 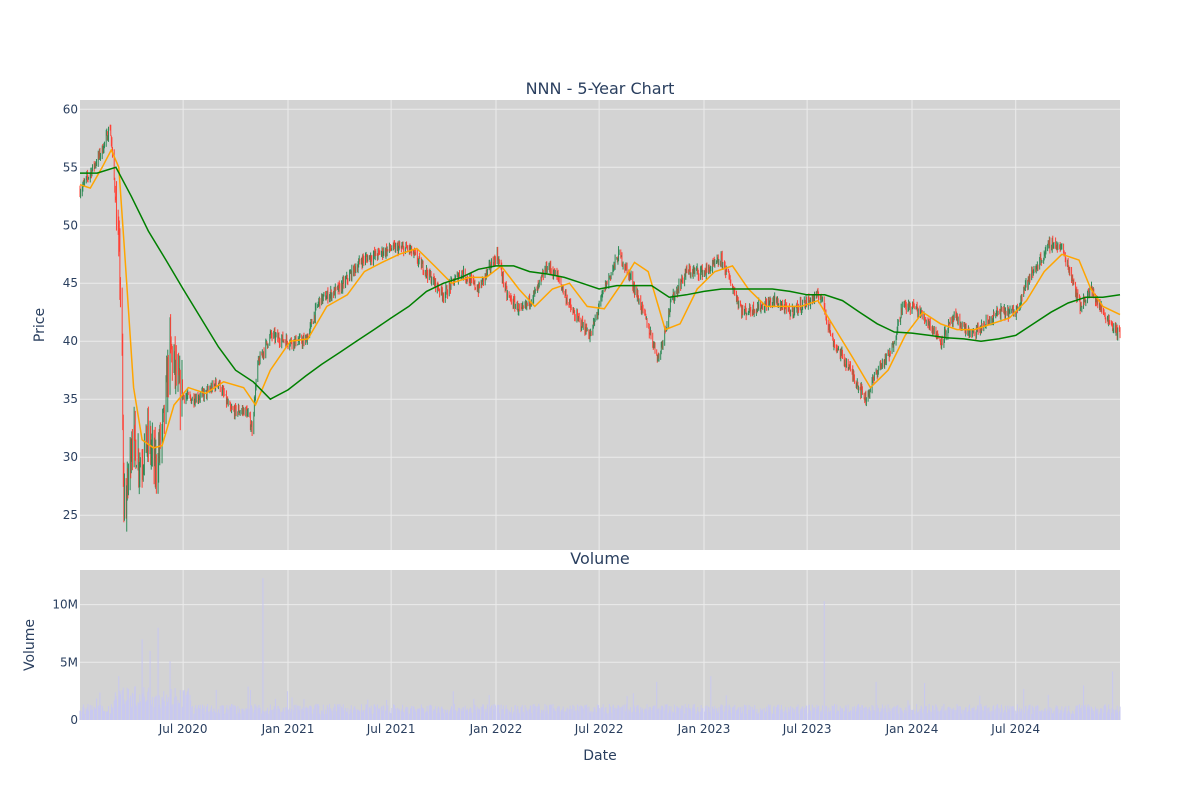 I want to click on x-tick-label: Jul 2023, so click(x=807, y=729).